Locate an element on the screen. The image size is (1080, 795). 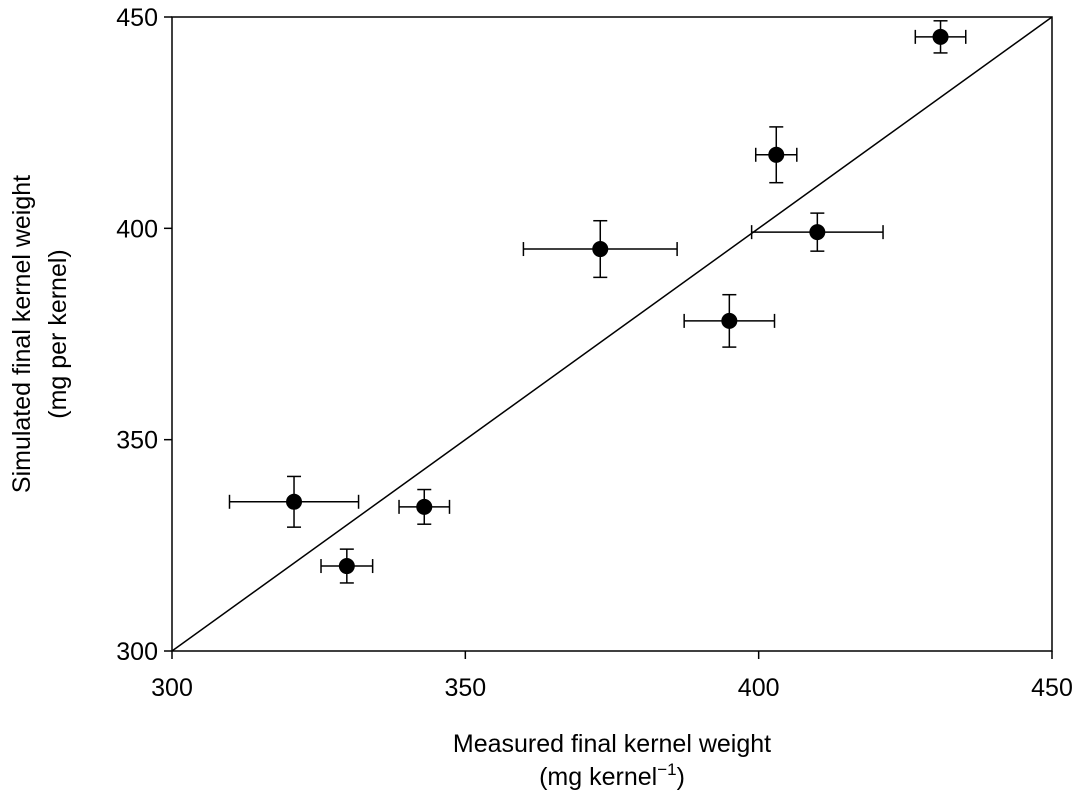
y-axis-label-units: (mg per kernel) is located at coordinates (58, 334).